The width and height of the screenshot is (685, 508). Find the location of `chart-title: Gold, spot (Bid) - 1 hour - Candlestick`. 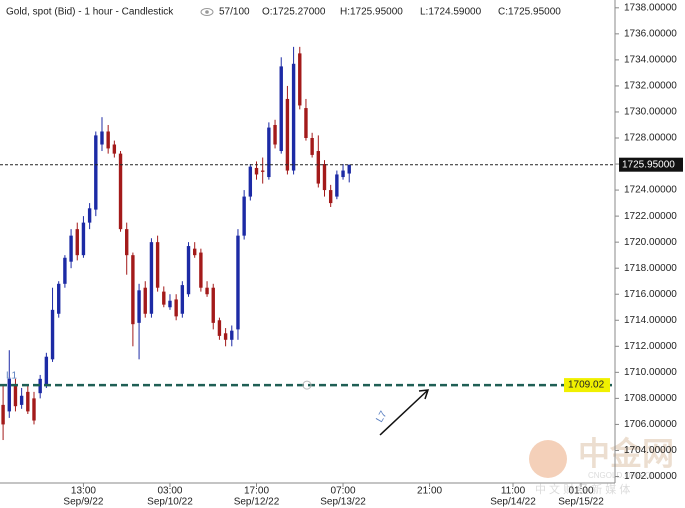

chart-title: Gold, spot (Bid) - 1 hour - Candlestick is located at coordinates (90, 12).